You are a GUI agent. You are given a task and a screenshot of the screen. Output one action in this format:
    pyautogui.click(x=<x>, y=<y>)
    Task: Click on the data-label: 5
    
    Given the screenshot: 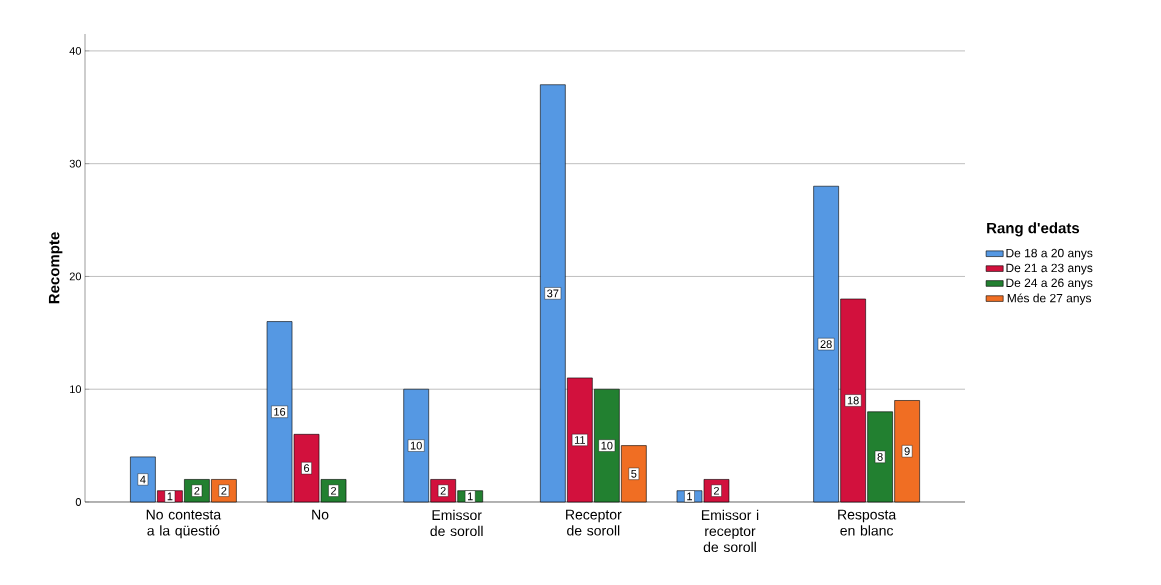 What is the action you would take?
    pyautogui.click(x=634, y=473)
    